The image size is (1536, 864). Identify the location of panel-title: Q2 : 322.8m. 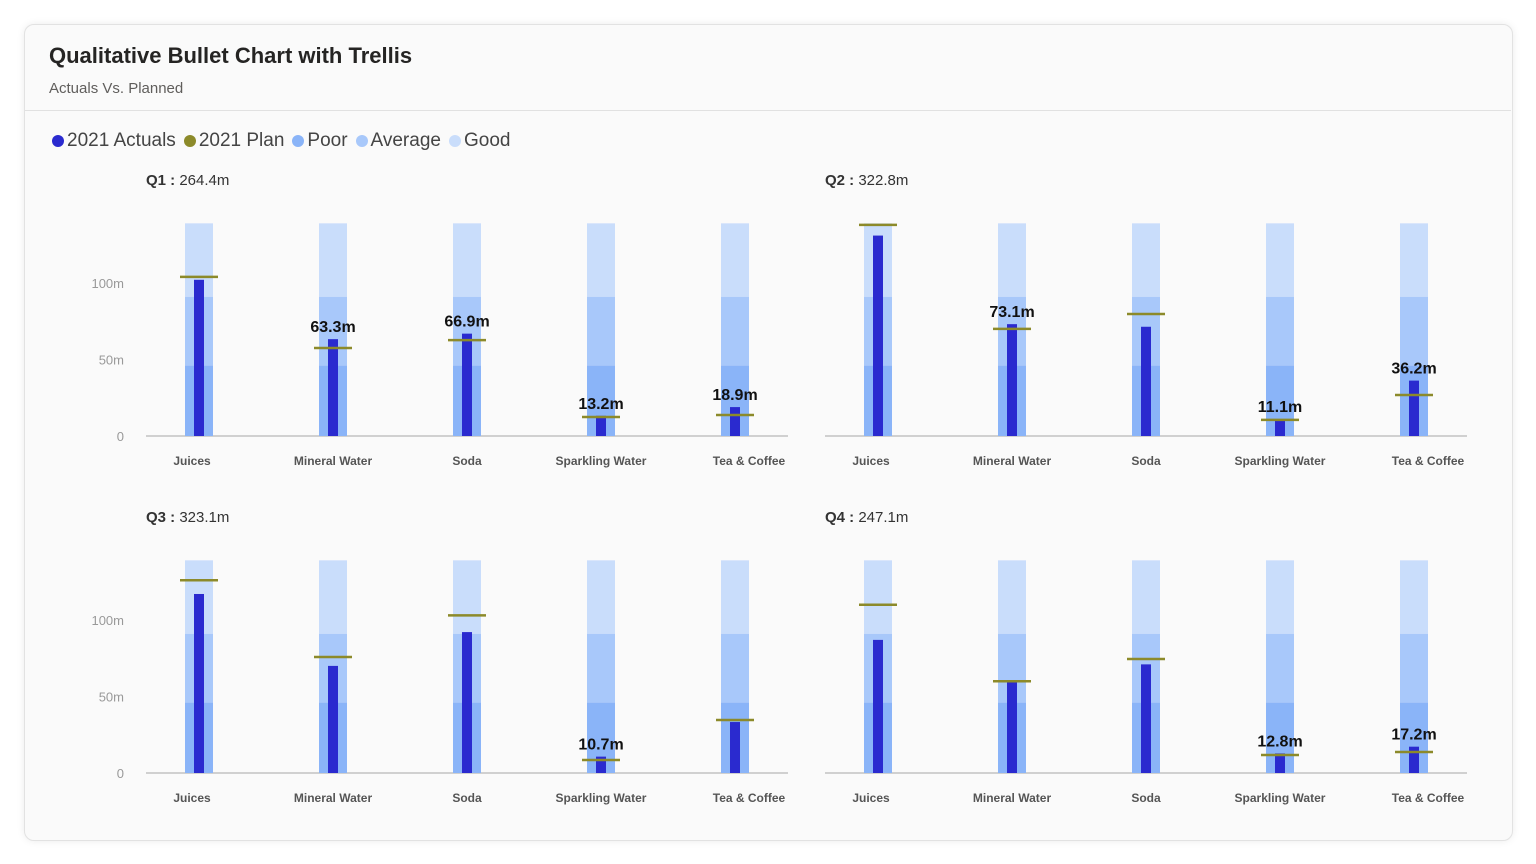
(866, 180).